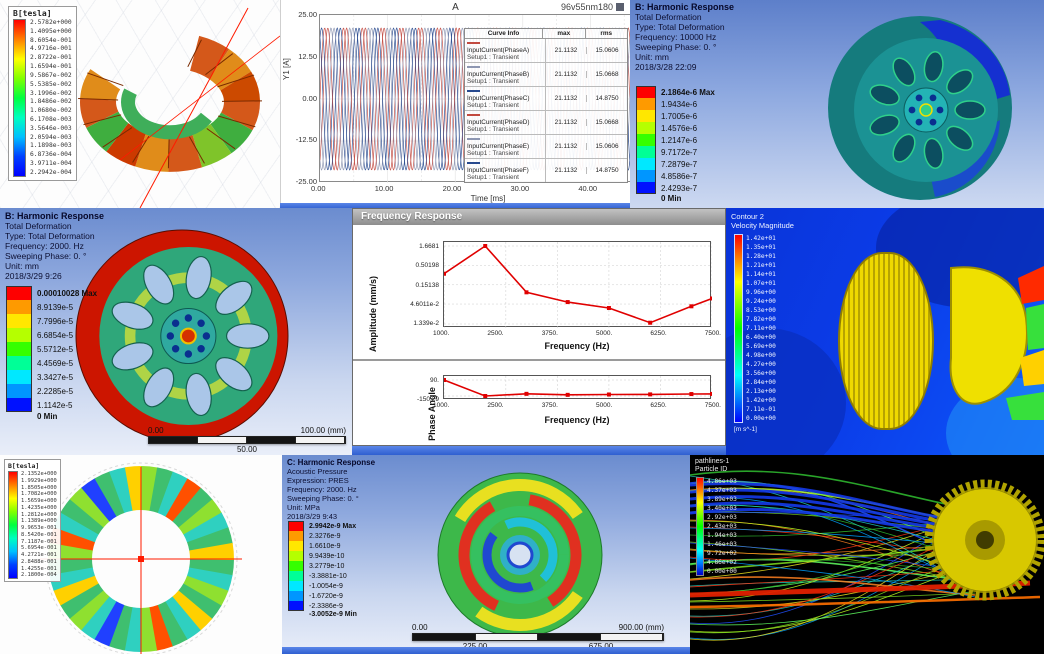 Image resolution: width=1044 pixels, height=654 pixels. Describe the element at coordinates (32, 13) in the screenshot. I see `legend-title: B[tesla]` at that location.